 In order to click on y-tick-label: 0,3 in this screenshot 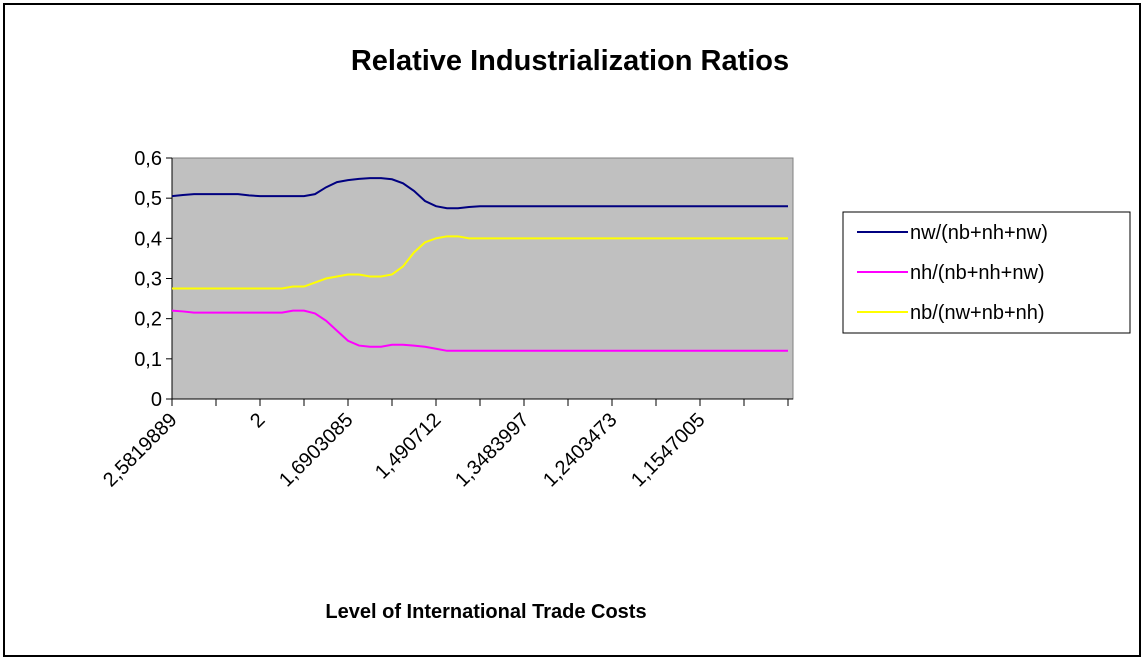, I will do `click(148, 280)`.